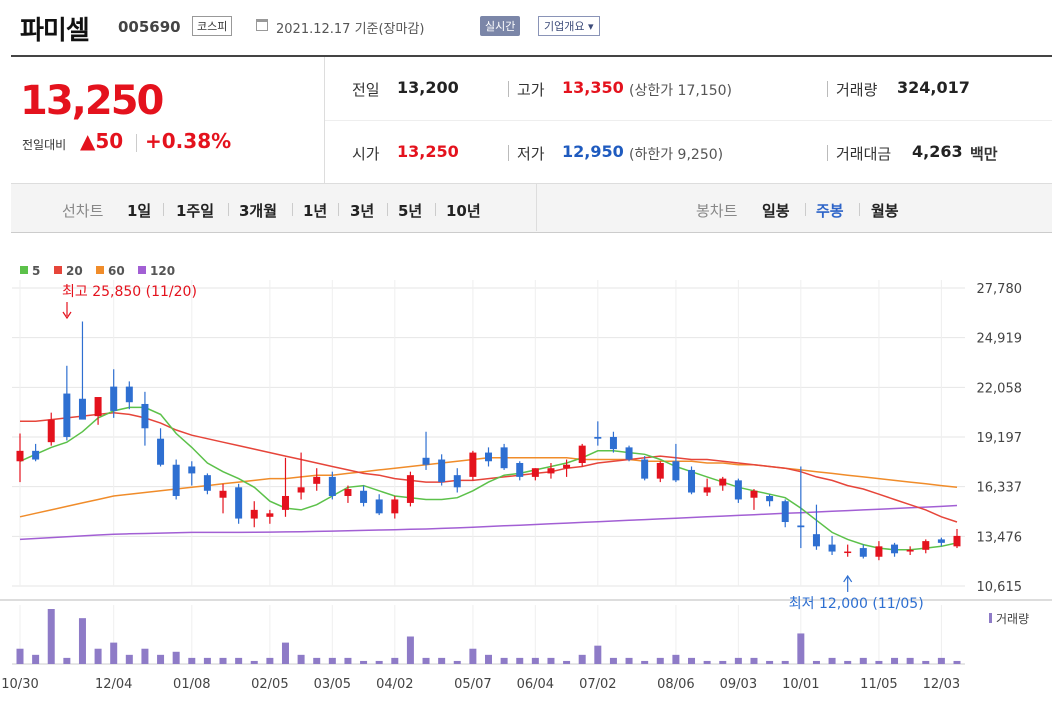 The image size is (1052, 704). I want to click on change-separator, so click(136, 143).